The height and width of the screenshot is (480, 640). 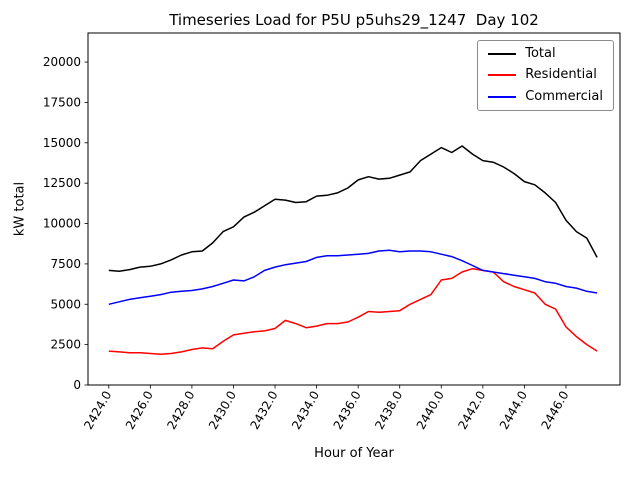 I want to click on y-tick-label: 0, so click(x=77, y=385).